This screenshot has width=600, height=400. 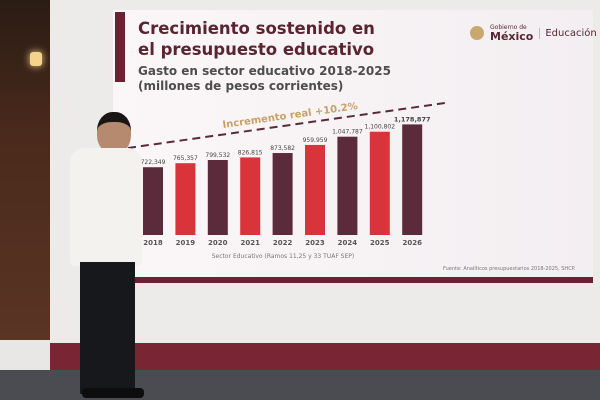 What do you see at coordinates (185, 158) in the screenshot?
I see `data-label-2019: 765,357` at bounding box center [185, 158].